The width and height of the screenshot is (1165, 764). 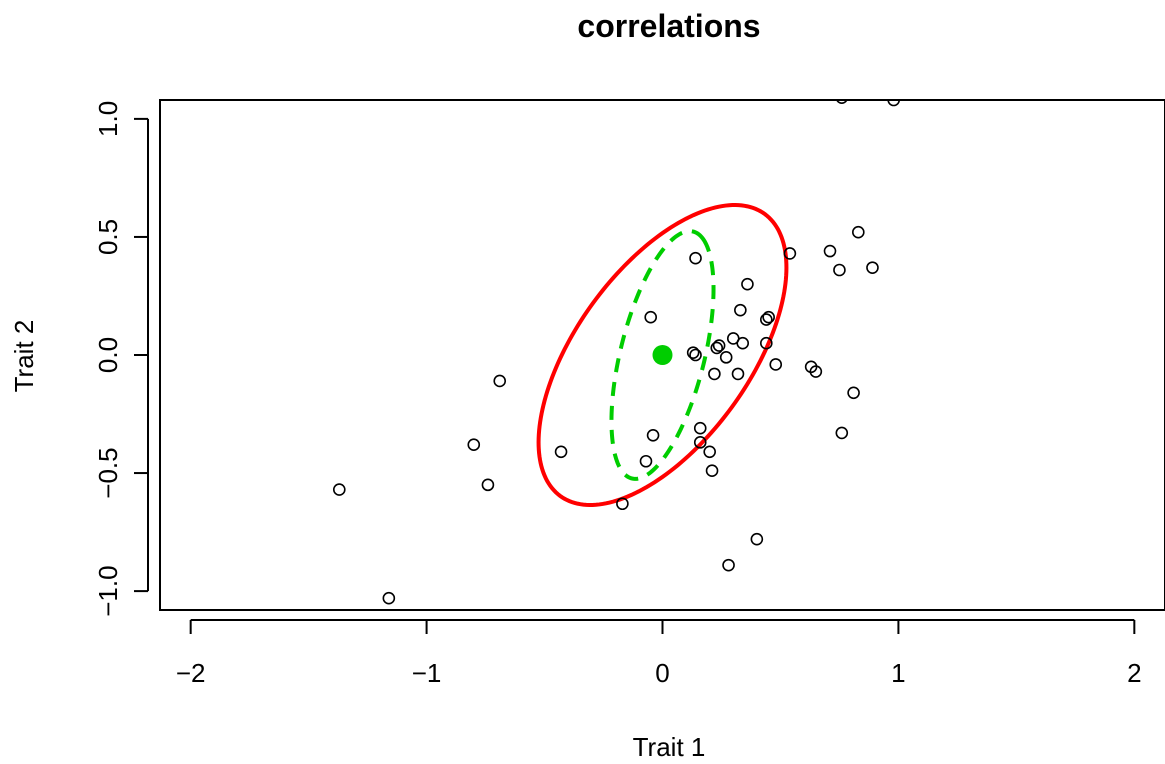 What do you see at coordinates (427, 673) in the screenshot?
I see `x-tick-label: −1` at bounding box center [427, 673].